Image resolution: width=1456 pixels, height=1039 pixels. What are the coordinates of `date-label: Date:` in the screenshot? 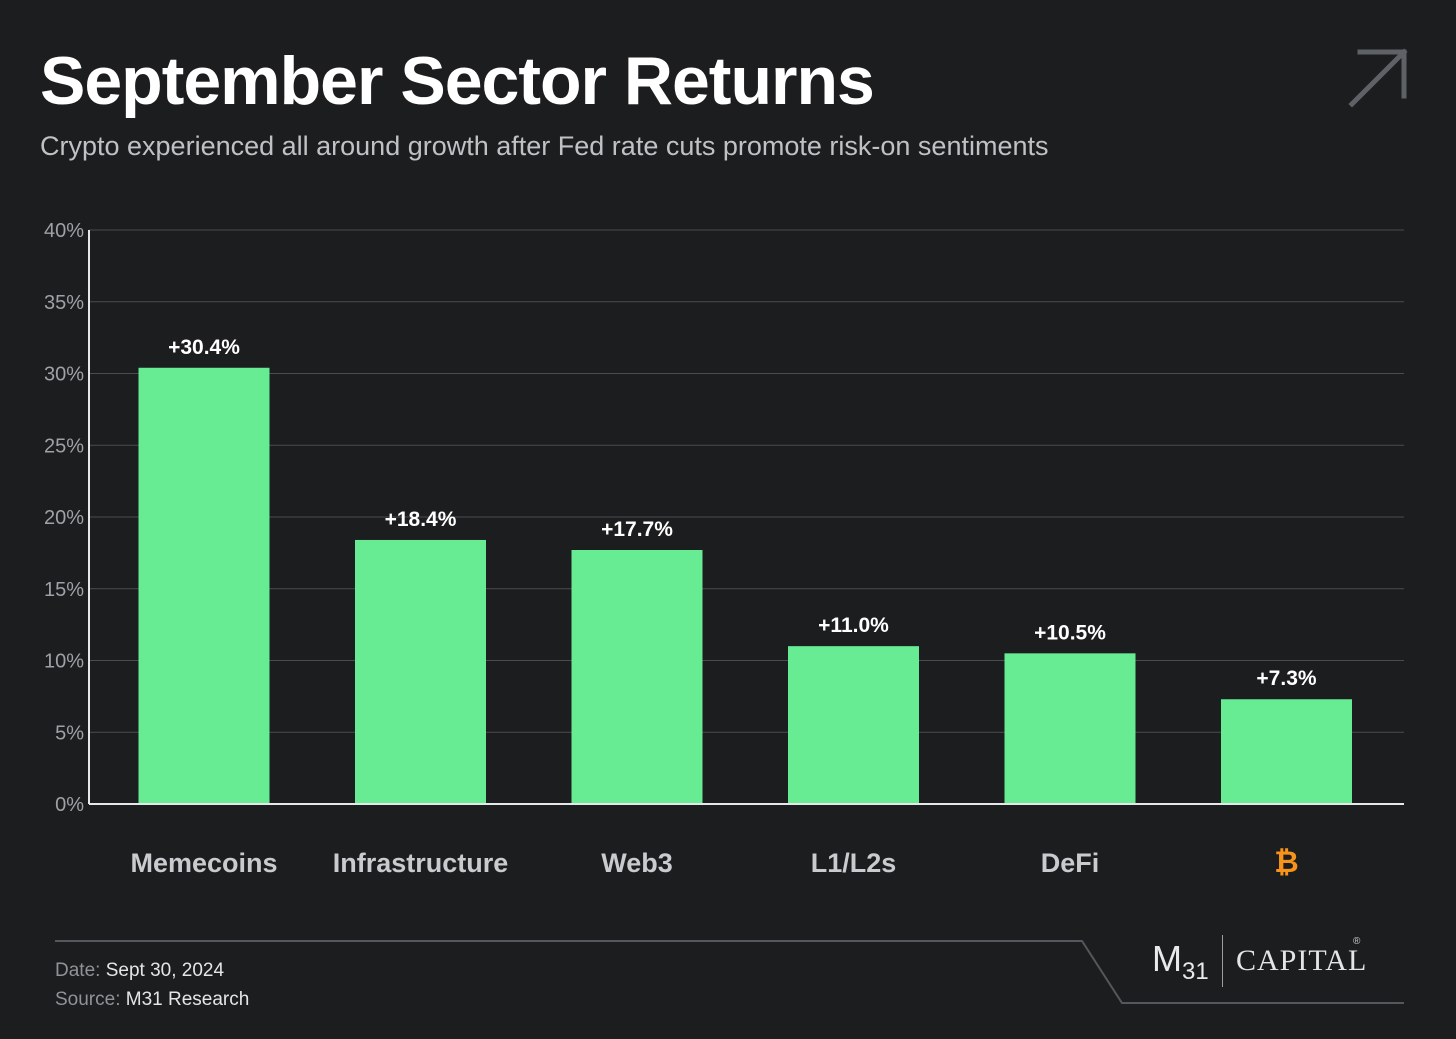 It's located at (78, 970).